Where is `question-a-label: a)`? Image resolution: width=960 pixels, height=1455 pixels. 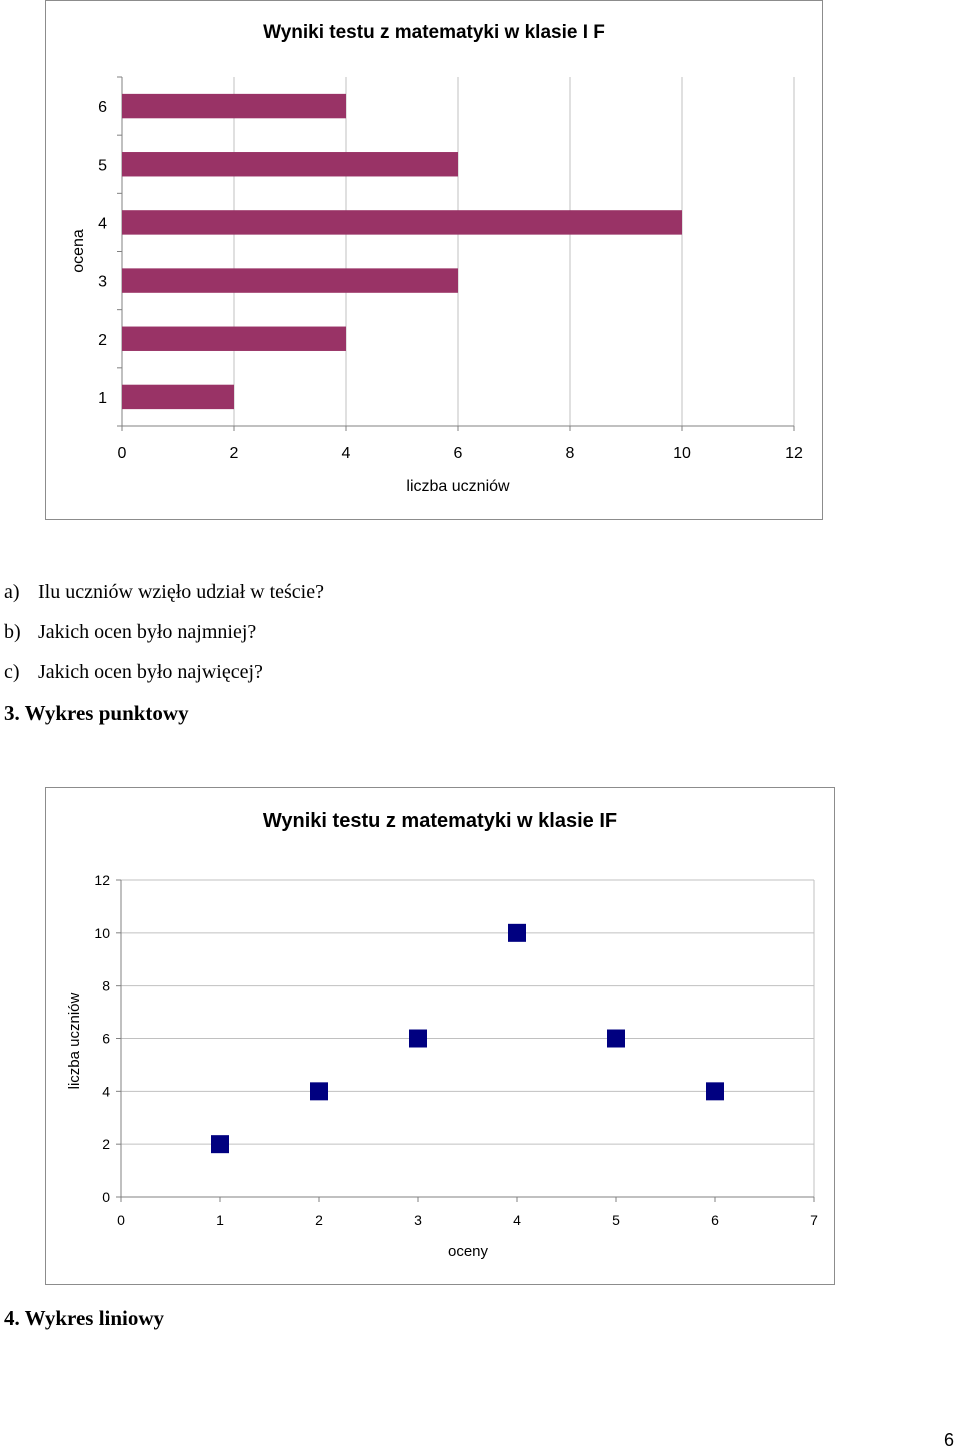
question-a-label: a) is located at coordinates (12, 592).